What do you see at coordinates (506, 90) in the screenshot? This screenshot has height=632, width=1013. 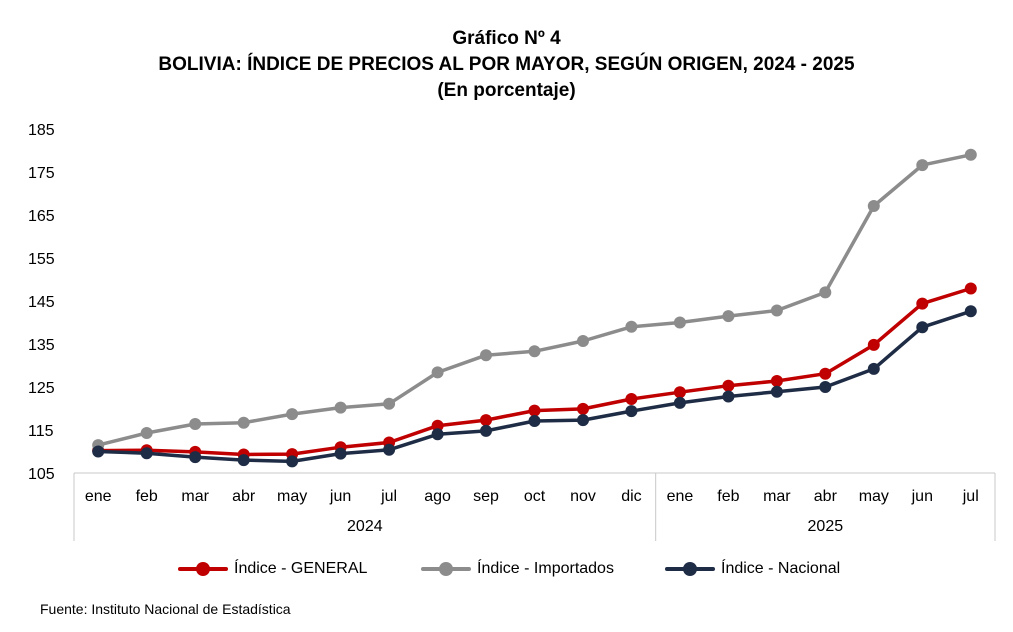 I see `chart-subtitle: (En porcentaje)` at bounding box center [506, 90].